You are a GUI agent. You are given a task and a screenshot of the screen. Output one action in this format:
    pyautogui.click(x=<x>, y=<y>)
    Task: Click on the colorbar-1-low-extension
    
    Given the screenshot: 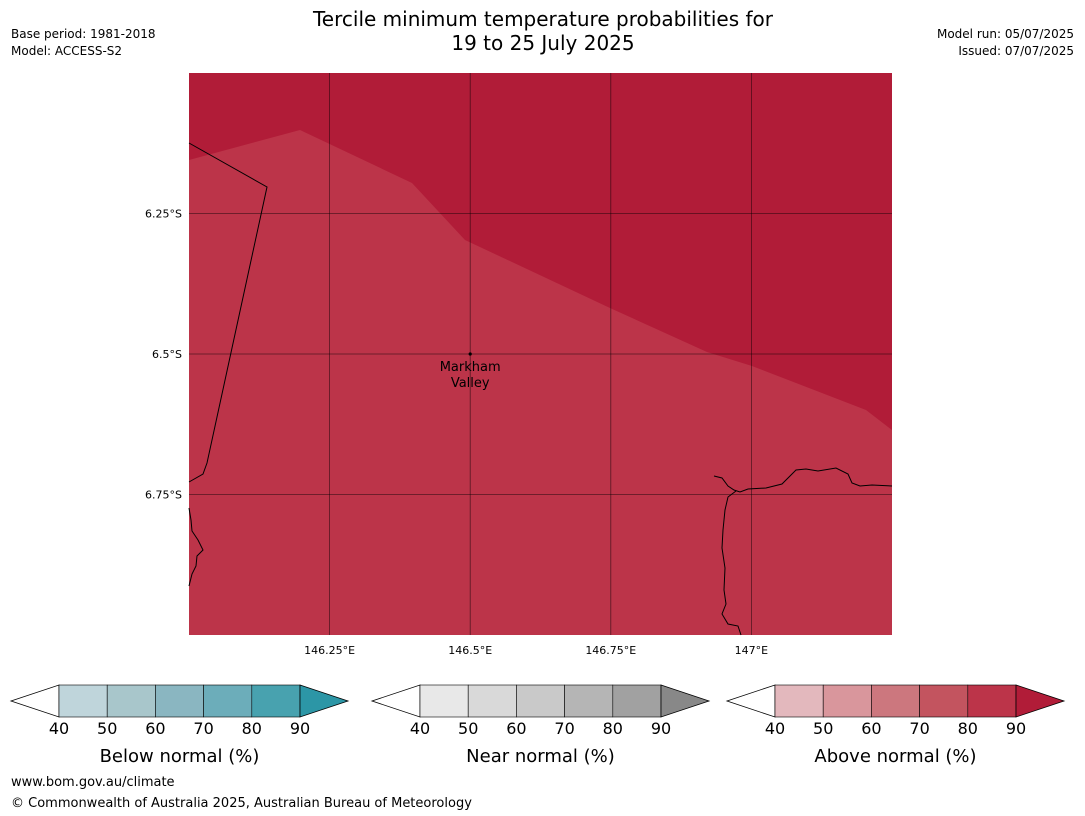 What is the action you would take?
    pyautogui.click(x=395, y=701)
    